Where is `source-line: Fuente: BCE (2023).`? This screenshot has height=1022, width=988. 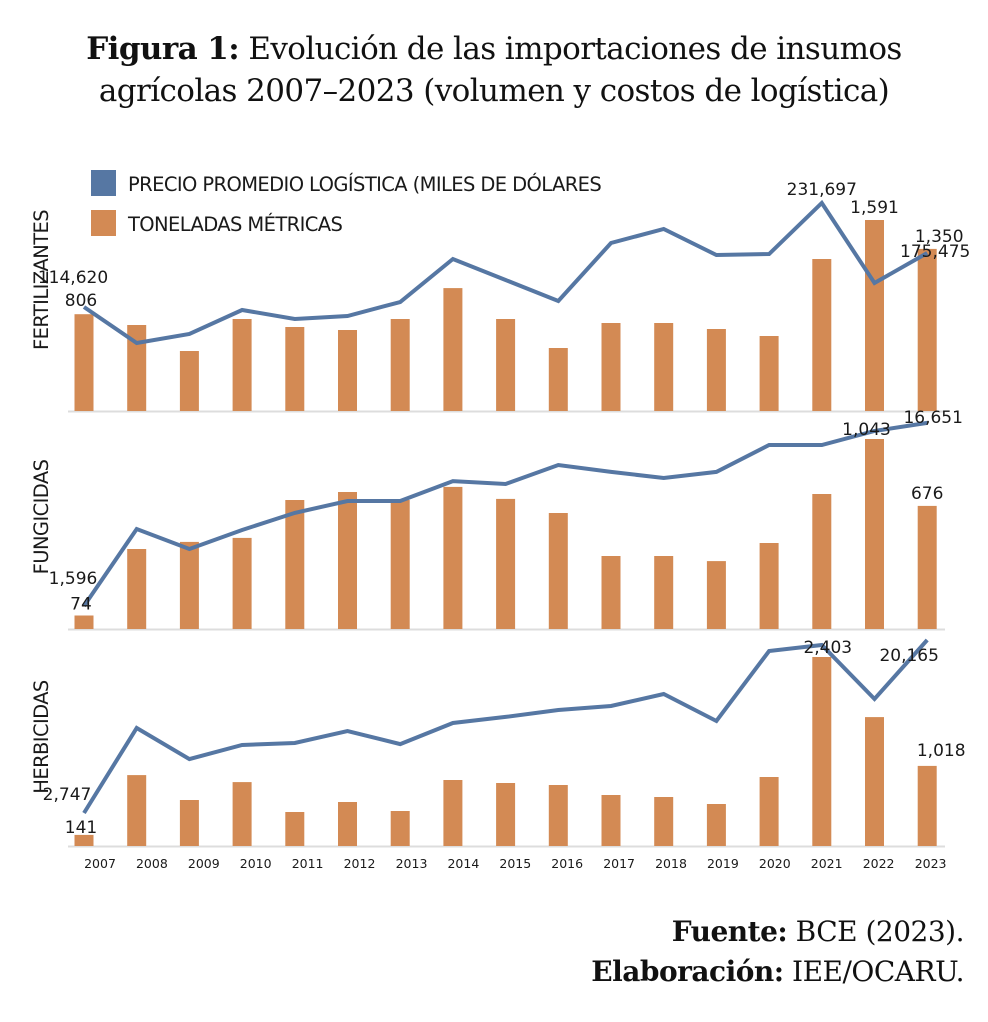
source-line: Fuente: BCE (2023). is located at coordinates (778, 932).